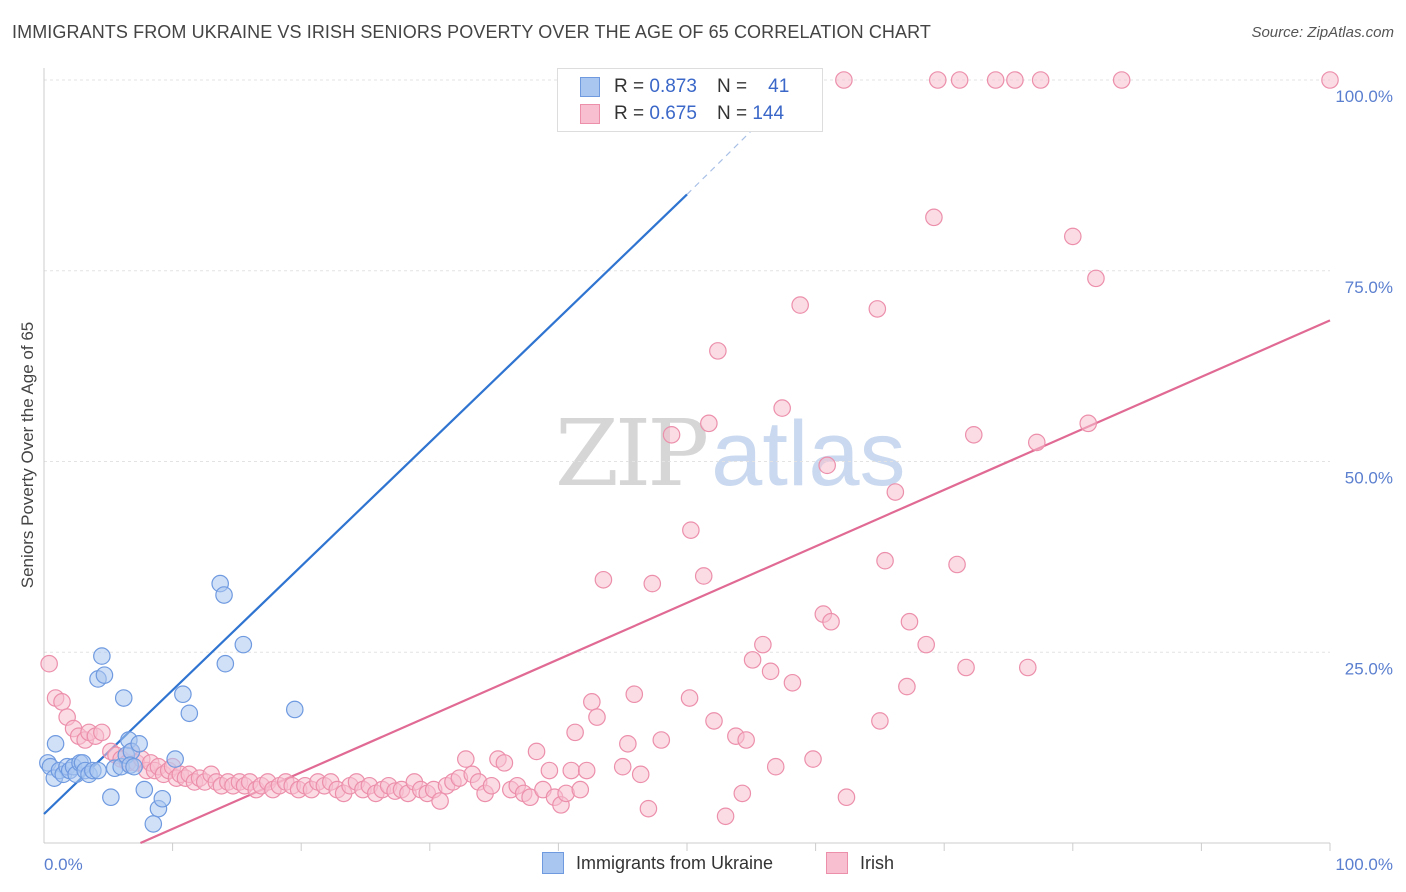  Describe the element at coordinates (673, 86) in the screenshot. I see `legend-r-value: 0.873` at that location.